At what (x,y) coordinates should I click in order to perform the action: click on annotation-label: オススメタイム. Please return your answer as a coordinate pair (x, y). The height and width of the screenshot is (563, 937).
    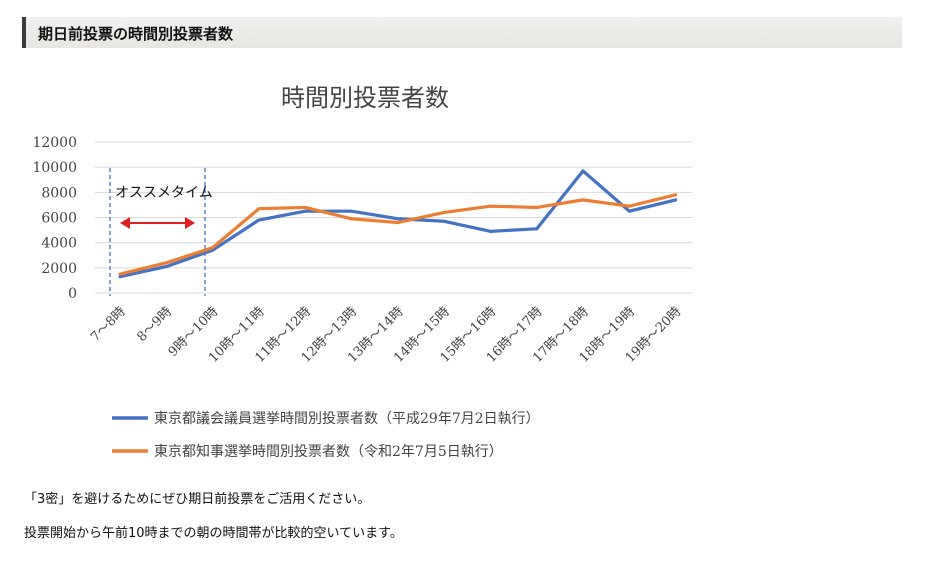
    Looking at the image, I should click on (164, 193).